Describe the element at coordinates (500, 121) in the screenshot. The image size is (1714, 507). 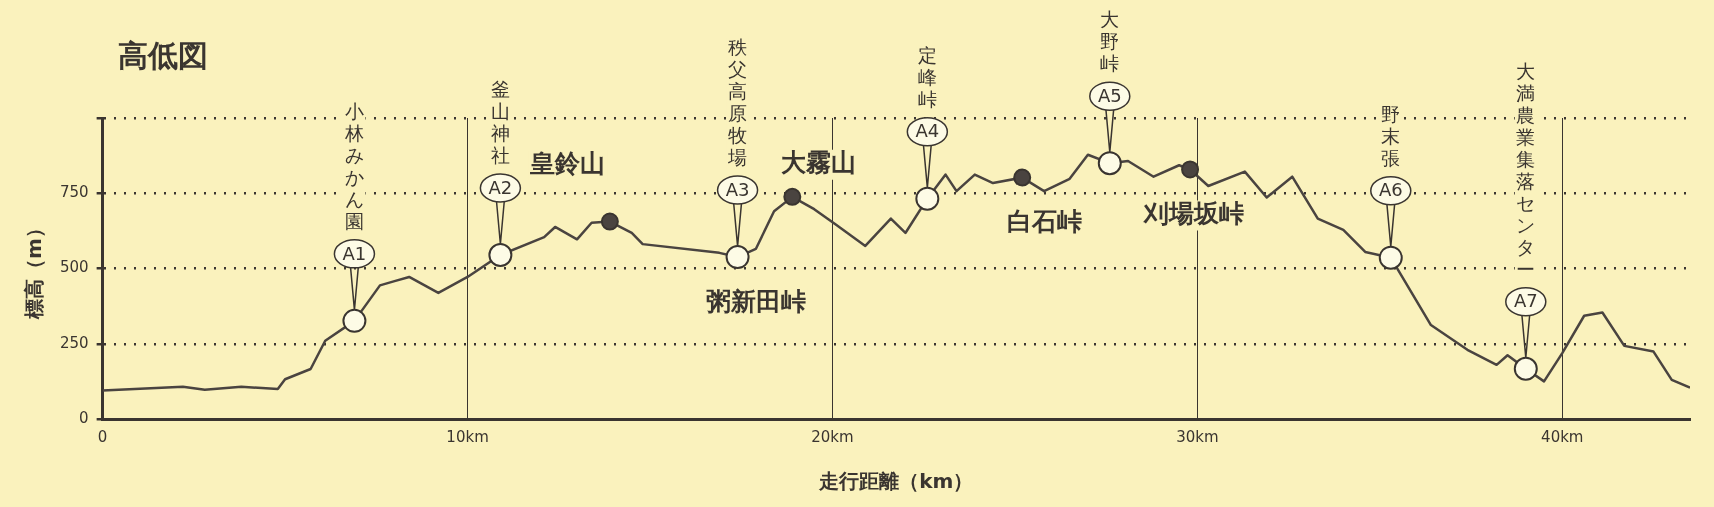
I see `annotation: 釜山神社` at that location.